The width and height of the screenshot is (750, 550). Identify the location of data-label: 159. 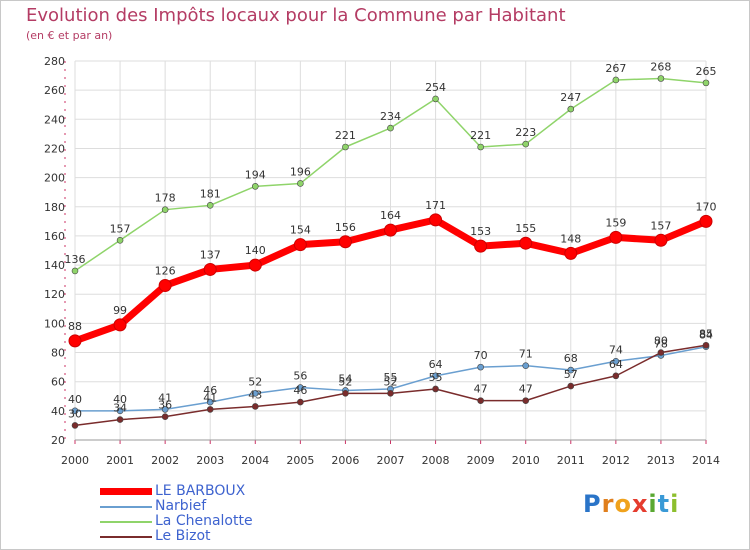
(615, 222).